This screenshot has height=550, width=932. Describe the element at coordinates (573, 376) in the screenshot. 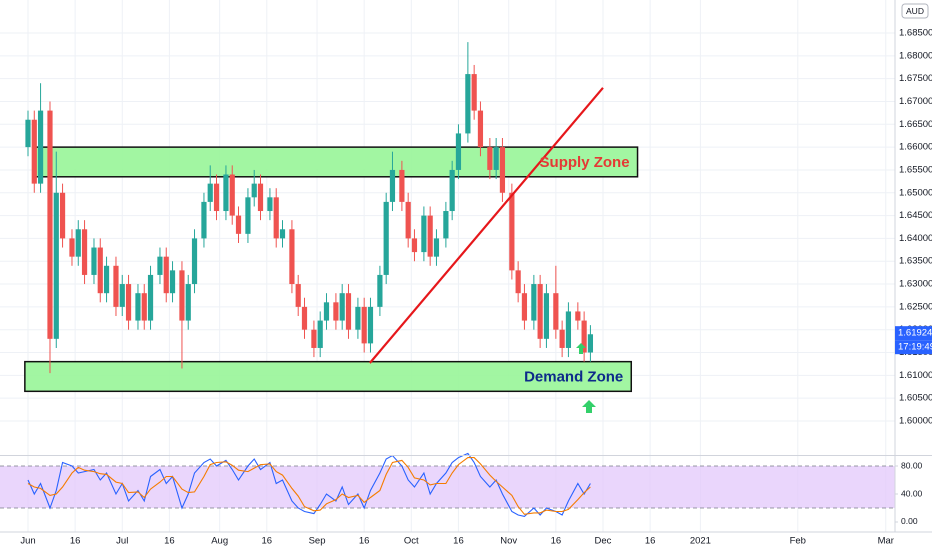

I see `zone-label: Demand Zone` at that location.